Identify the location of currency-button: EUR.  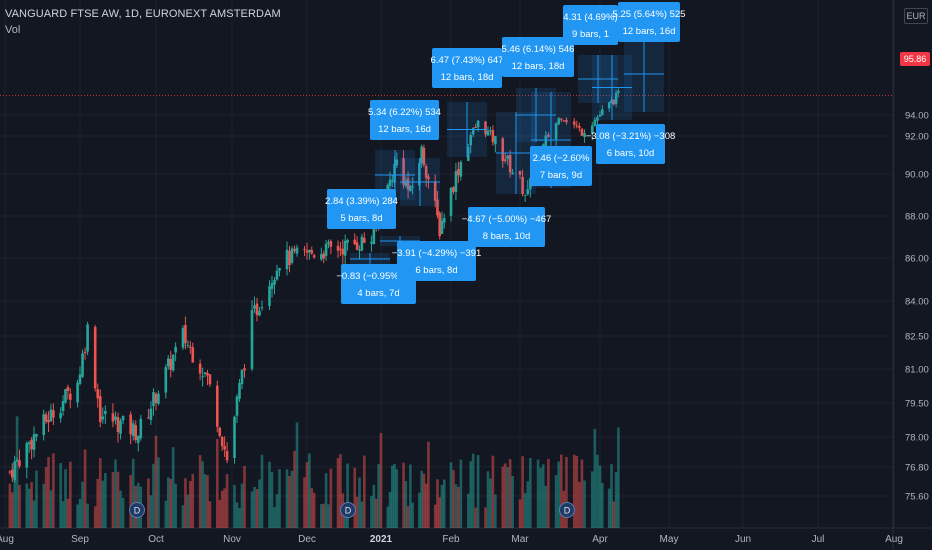
(916, 16).